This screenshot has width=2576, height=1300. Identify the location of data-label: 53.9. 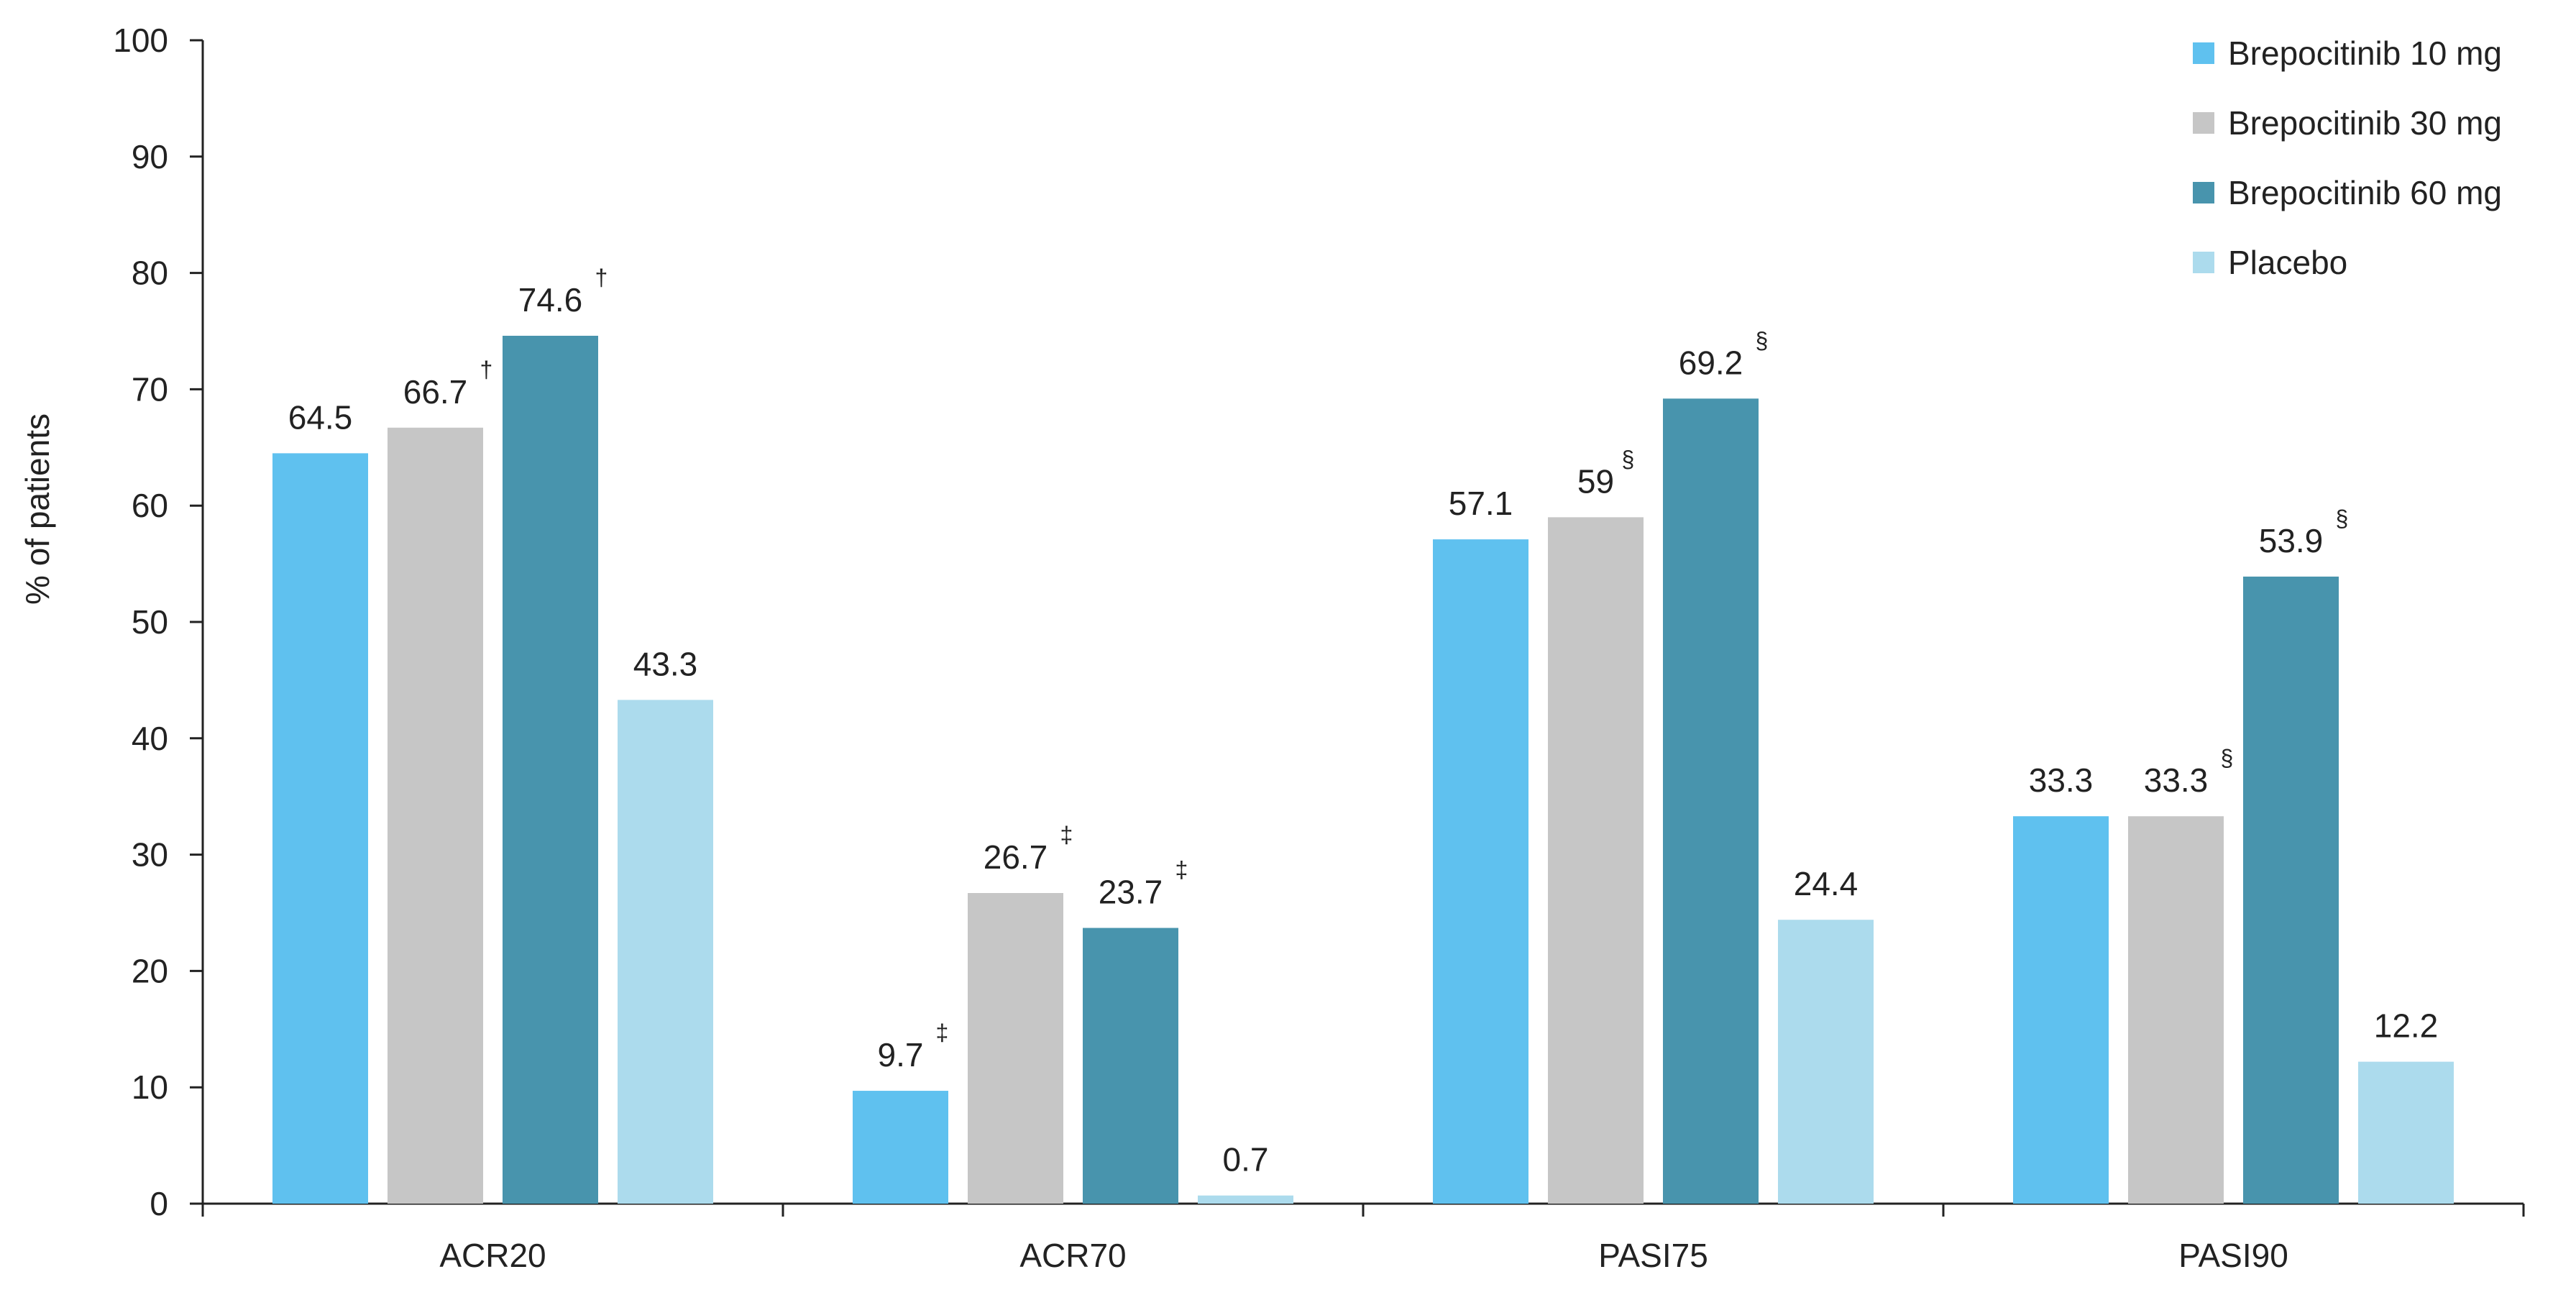
(2291, 540).